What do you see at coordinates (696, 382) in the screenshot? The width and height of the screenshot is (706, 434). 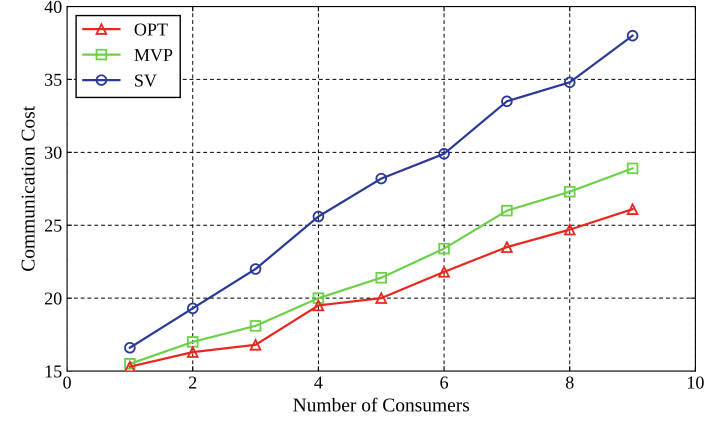 I see `x-tick-label: 10` at bounding box center [696, 382].